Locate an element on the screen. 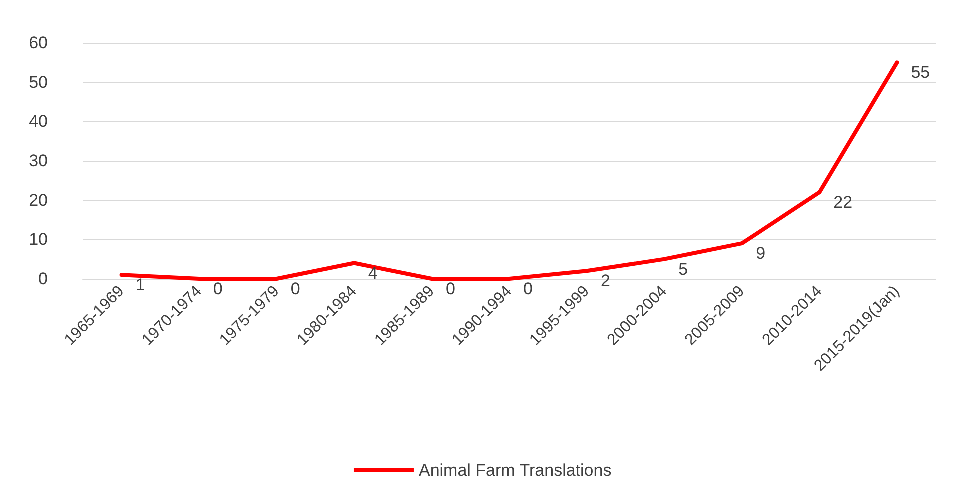 Image resolution: width=966 pixels, height=502 pixels. data-label: 2 is located at coordinates (606, 281).